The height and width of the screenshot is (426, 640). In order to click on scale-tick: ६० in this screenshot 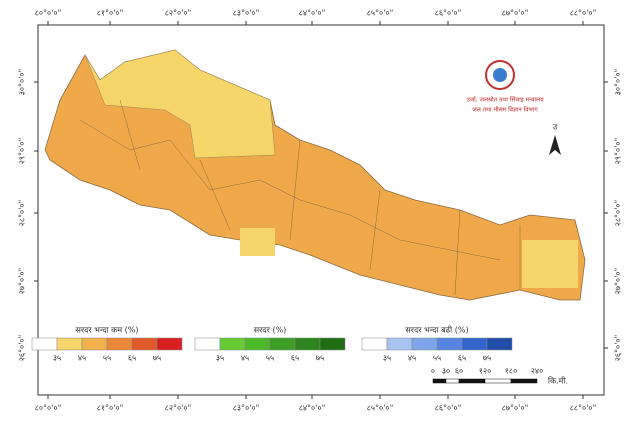, I will do `click(459, 371)`.